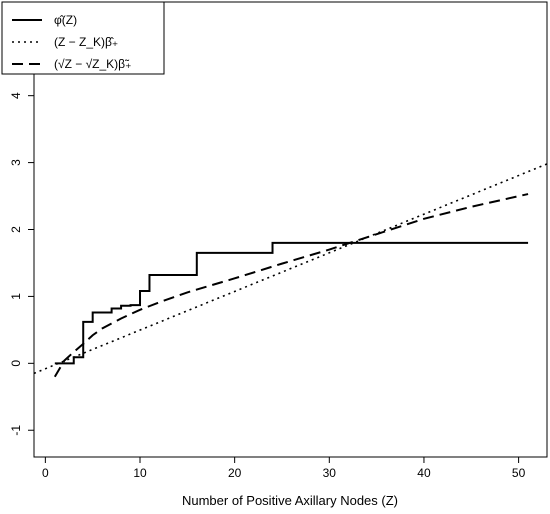  What do you see at coordinates (92, 64) in the screenshot?
I see `legend-label: (√Z − √Z_K)β̃₊` at bounding box center [92, 64].